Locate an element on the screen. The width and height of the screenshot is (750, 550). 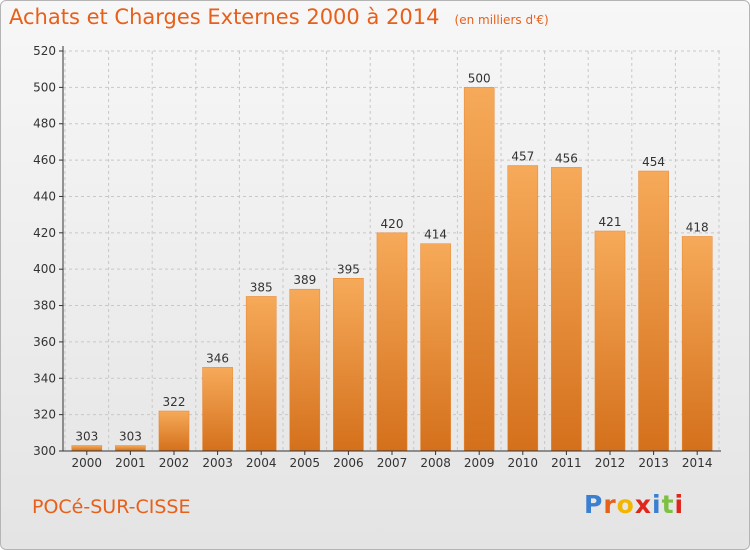
y-tick-label: 400 is located at coordinates (44, 269).